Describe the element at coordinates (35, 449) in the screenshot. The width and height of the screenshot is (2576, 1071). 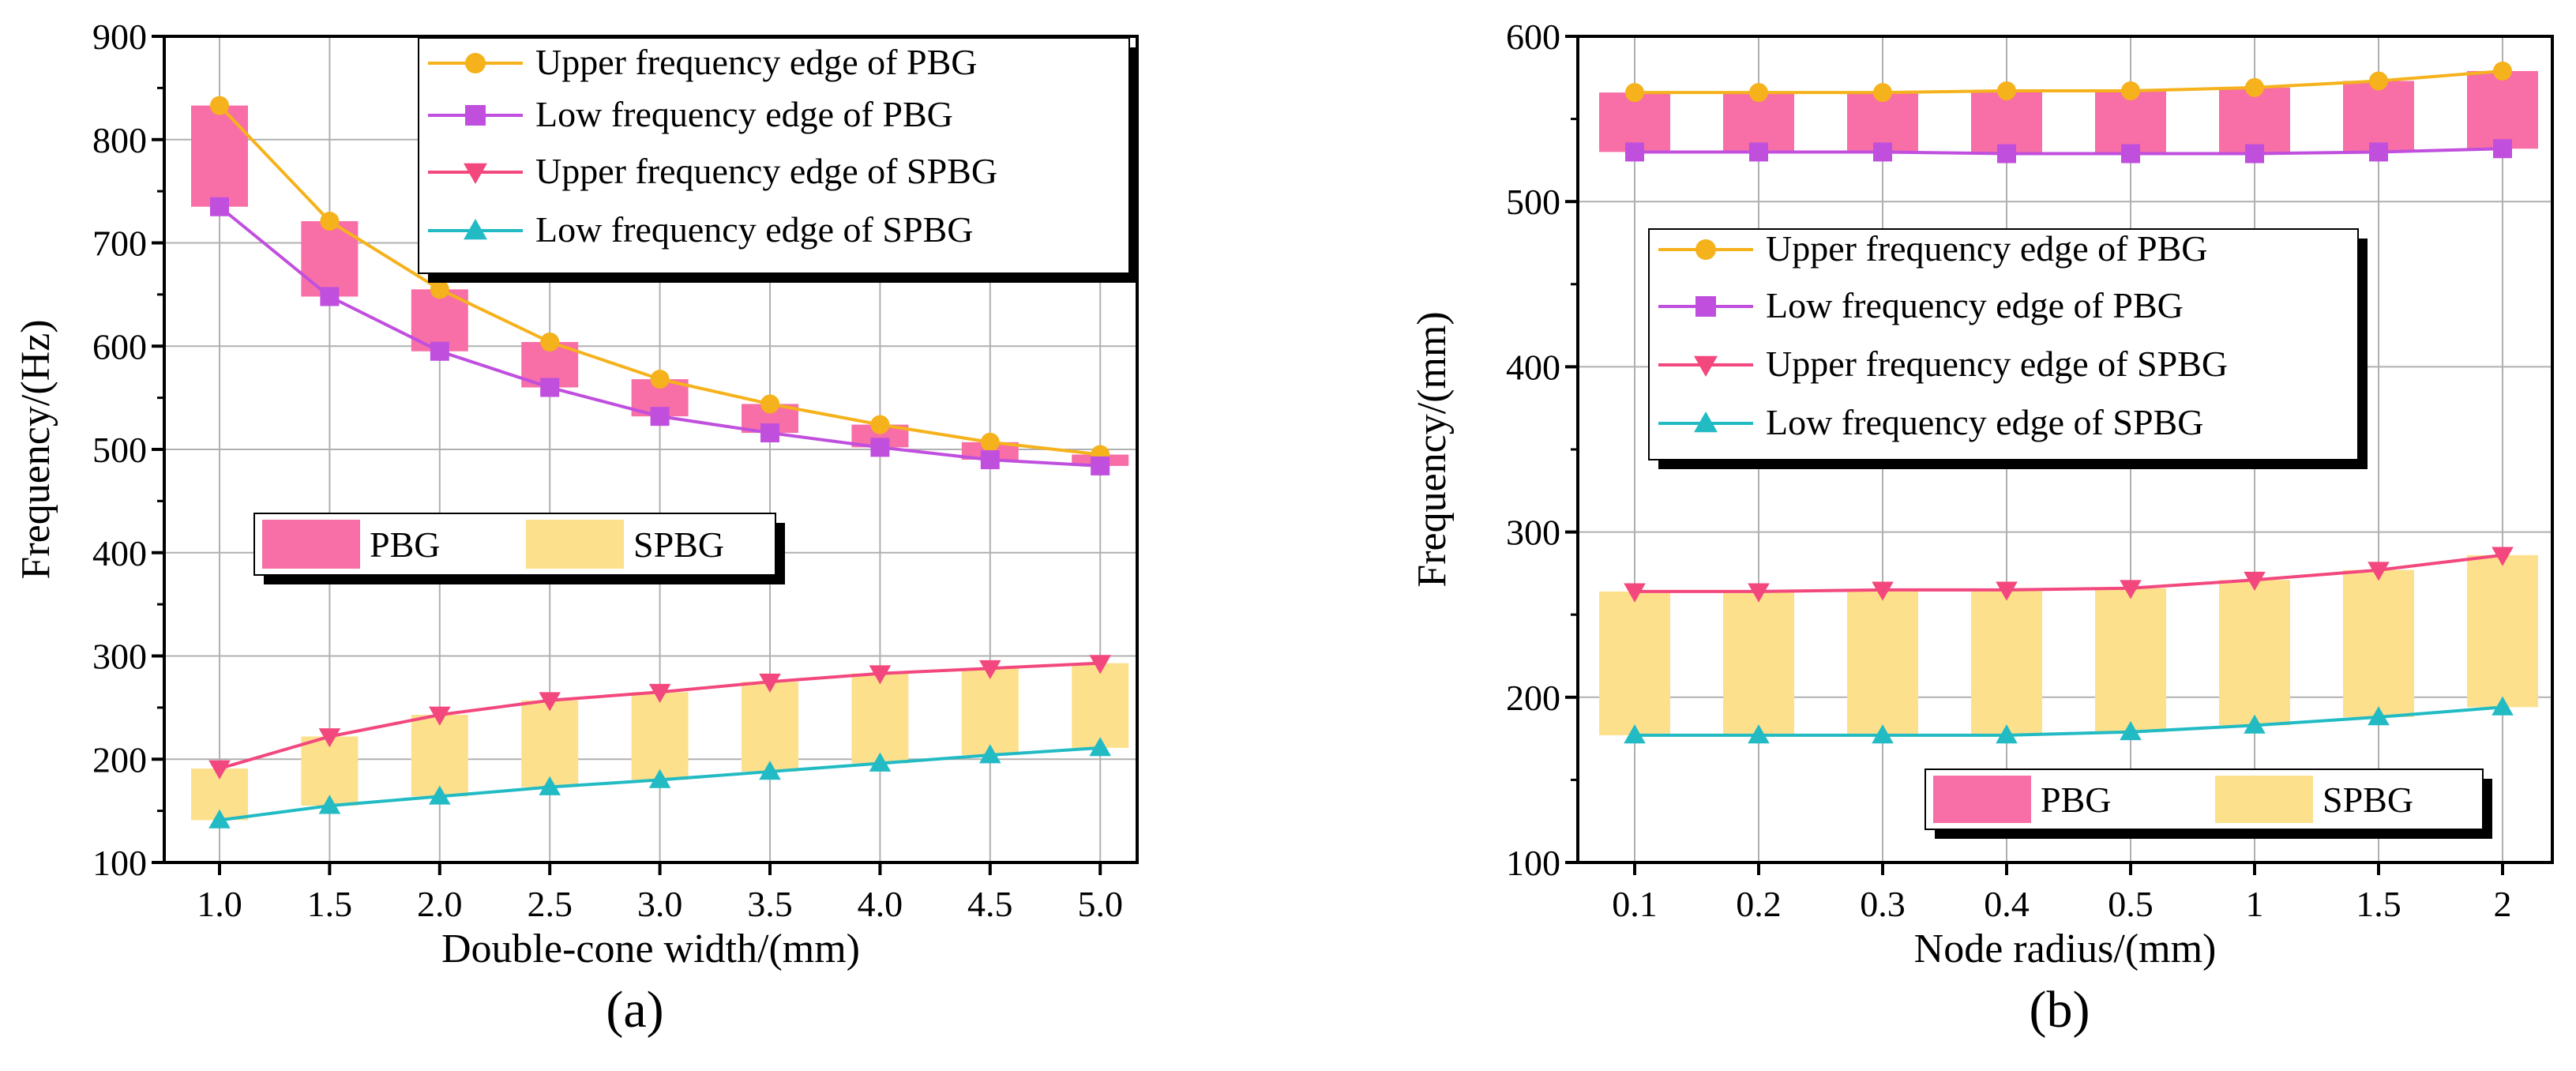
I see `y-axis-title: Frequency/(Hz)` at that location.